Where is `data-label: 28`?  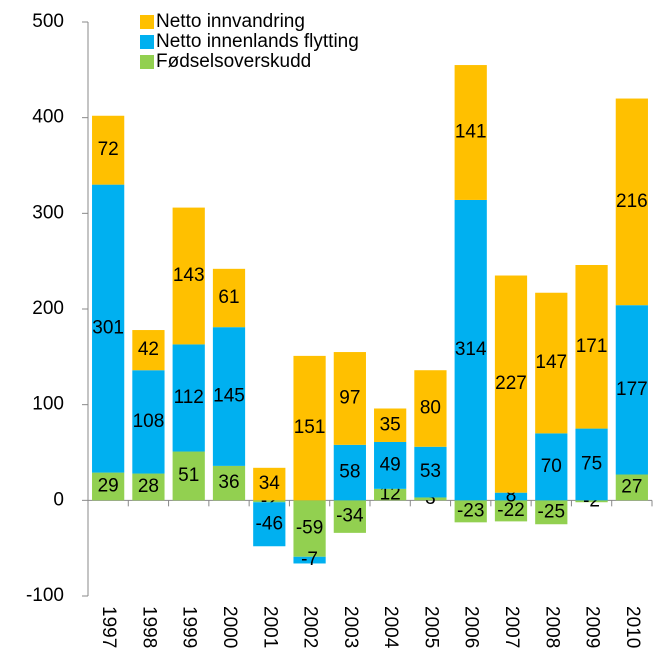 data-label: 28 is located at coordinates (148, 486).